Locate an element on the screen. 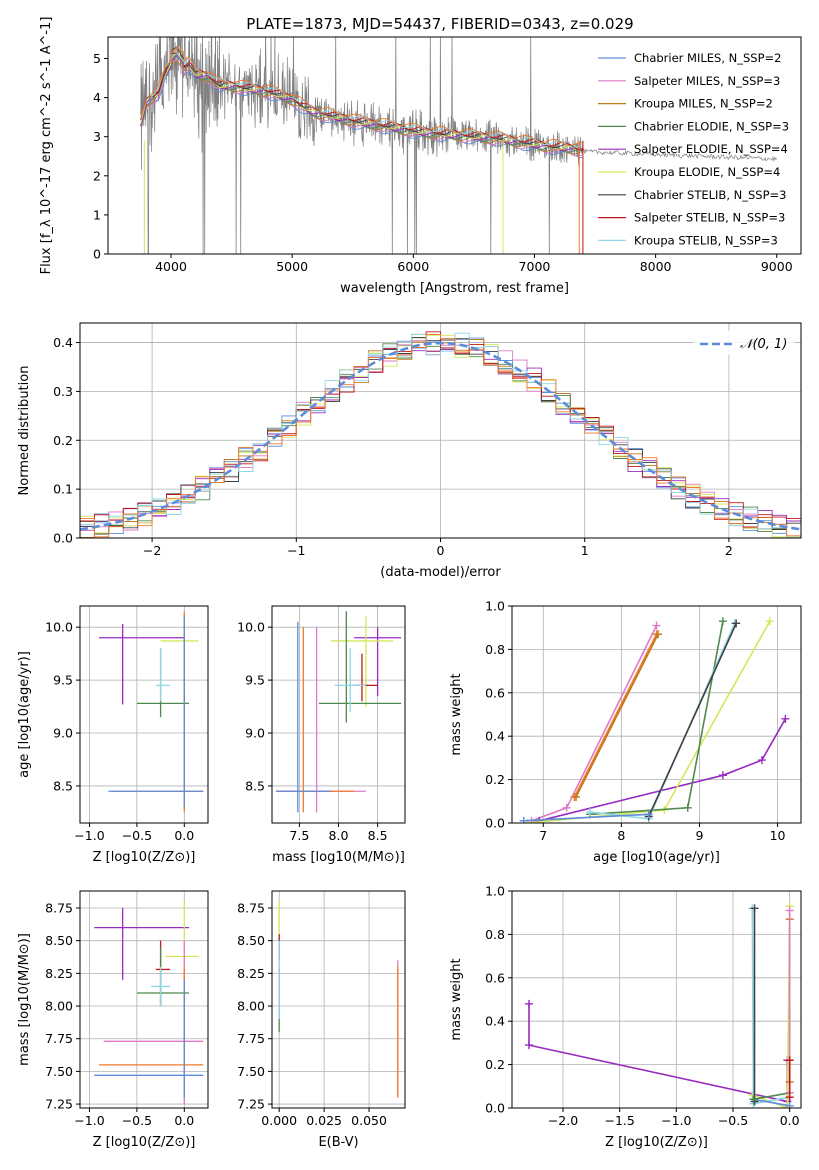 This screenshot has height=1170, width=819. y-axis-label: mass [log10(M/M⊙)] is located at coordinates (24, 999).